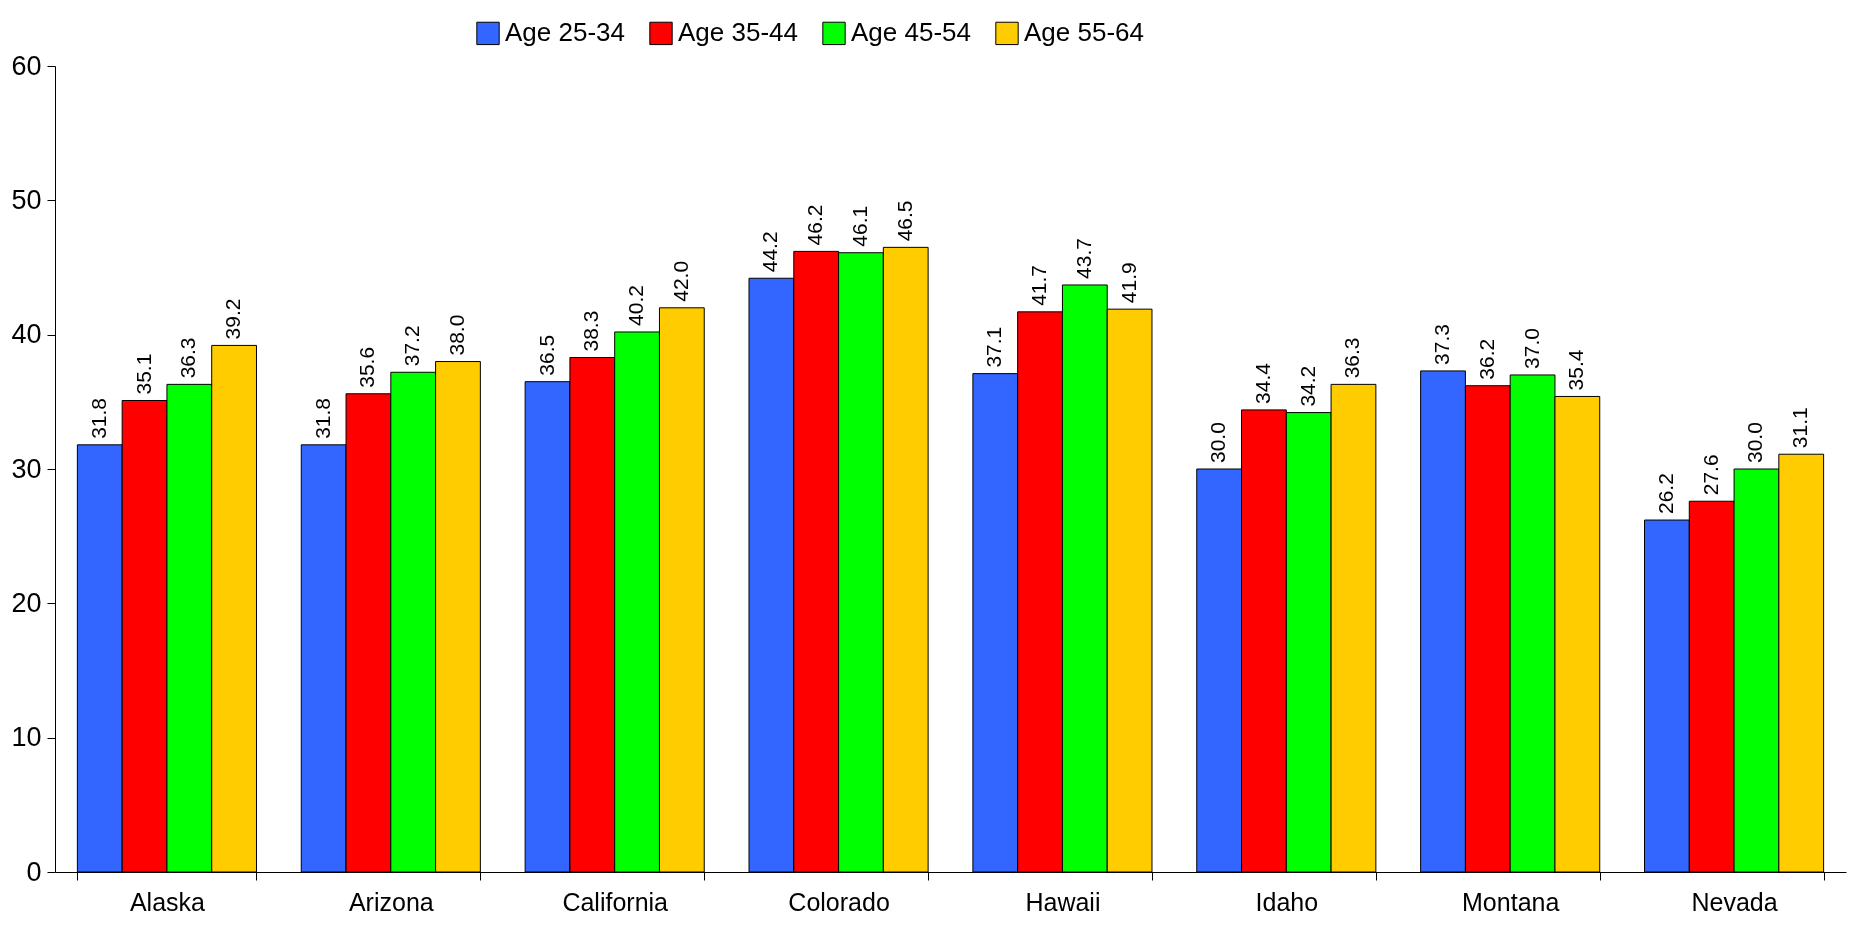 This screenshot has width=1856, height=933. What do you see at coordinates (1531, 348) in the screenshot?
I see `data-label: 37.0` at bounding box center [1531, 348].